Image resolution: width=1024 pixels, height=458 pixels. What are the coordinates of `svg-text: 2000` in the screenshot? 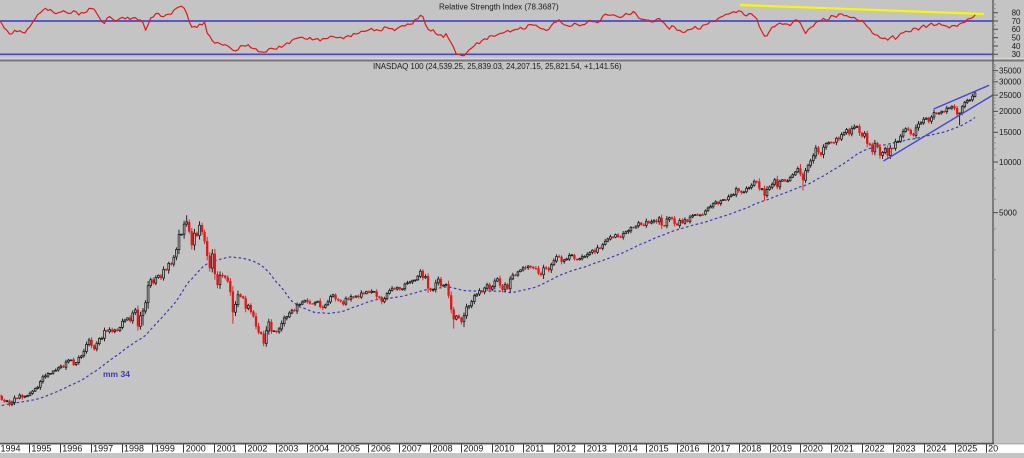 It's located at (196, 448).